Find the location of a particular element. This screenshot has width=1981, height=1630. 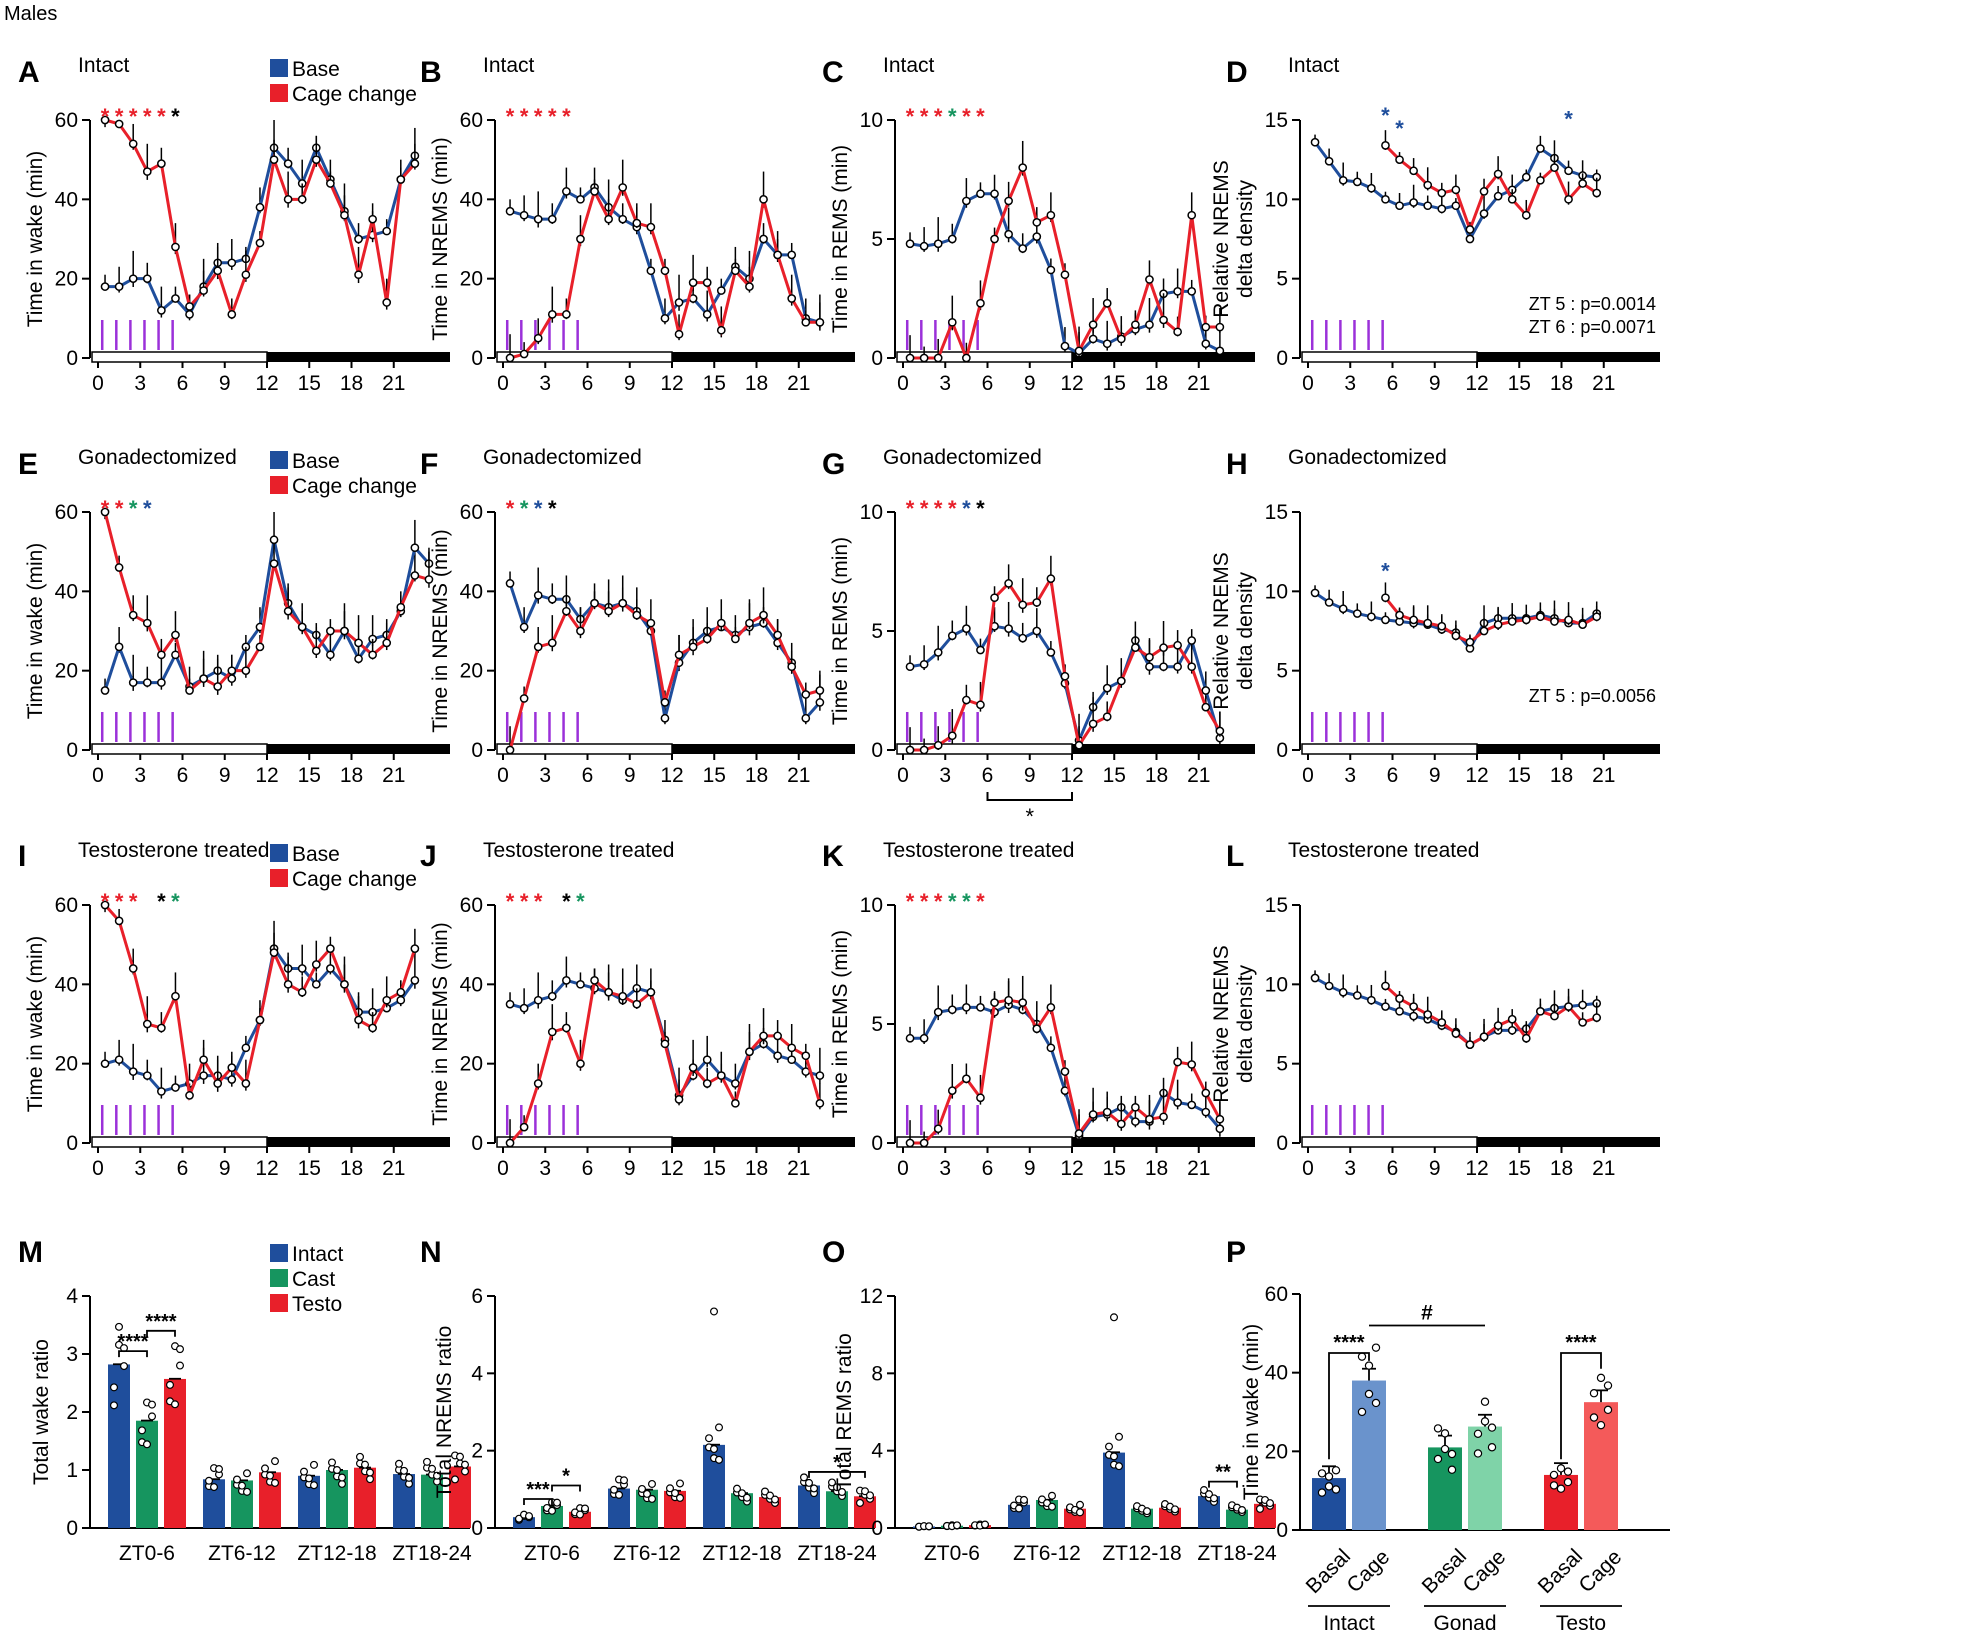

y-axis-label: Relative NREMS is located at coordinates (1221, 1024).